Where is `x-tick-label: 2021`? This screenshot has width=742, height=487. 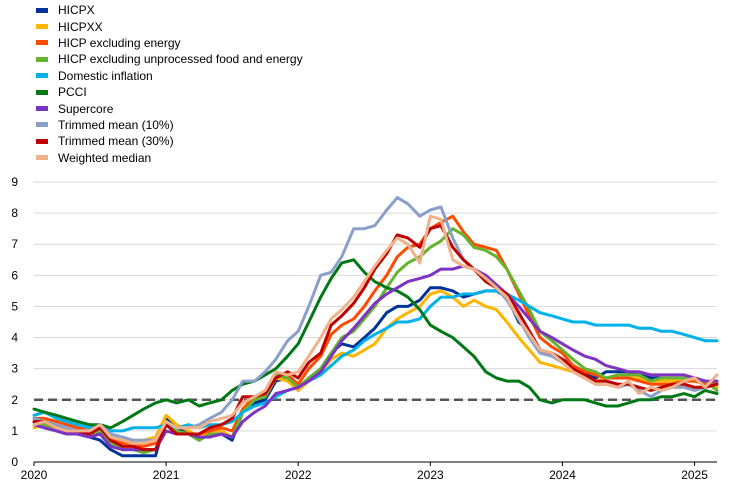
x-tick-label: 2021 is located at coordinates (166, 475).